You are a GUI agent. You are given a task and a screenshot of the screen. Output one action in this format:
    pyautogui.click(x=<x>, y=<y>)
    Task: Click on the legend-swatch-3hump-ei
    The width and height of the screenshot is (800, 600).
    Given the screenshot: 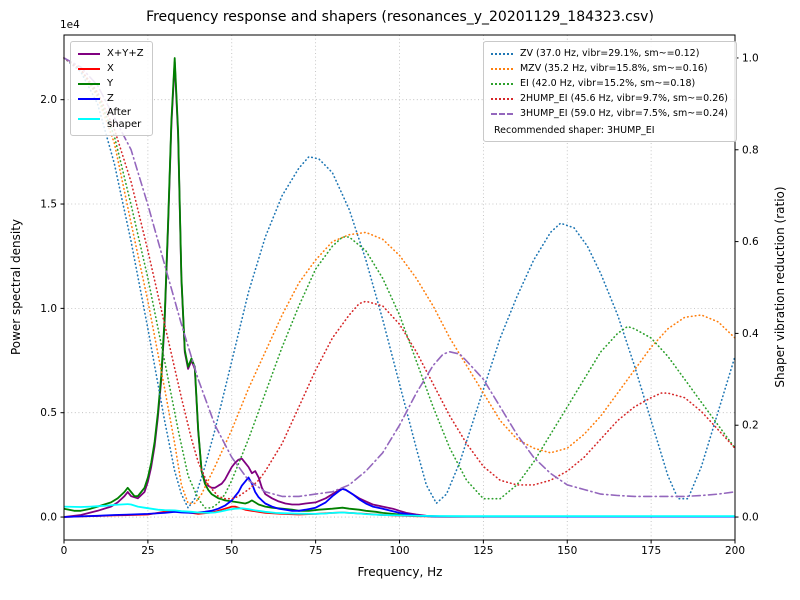 What is the action you would take?
    pyautogui.click(x=501, y=114)
    